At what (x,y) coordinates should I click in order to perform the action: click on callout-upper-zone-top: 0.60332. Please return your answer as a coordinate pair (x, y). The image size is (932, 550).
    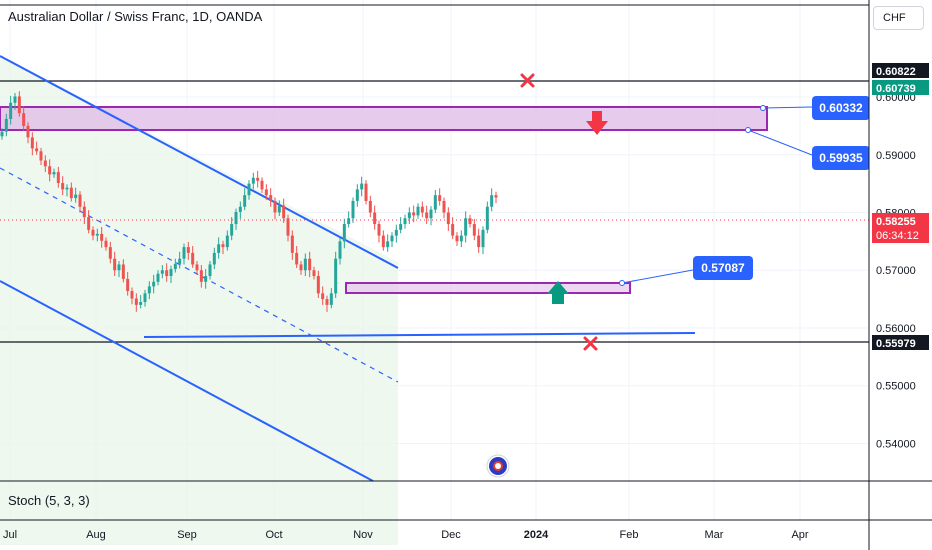
    Looking at the image, I should click on (841, 108).